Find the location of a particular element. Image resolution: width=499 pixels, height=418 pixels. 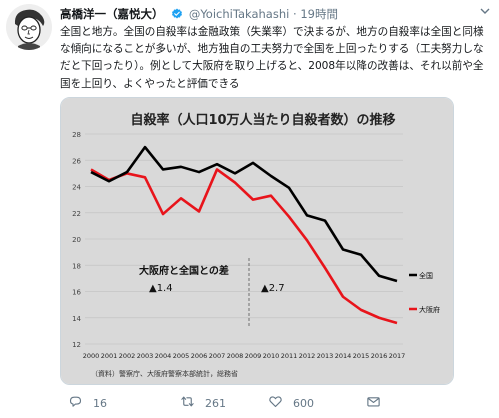

chart-source: （資料）警察庁、大阪府警察本部統計，総務省 is located at coordinates (164, 373).